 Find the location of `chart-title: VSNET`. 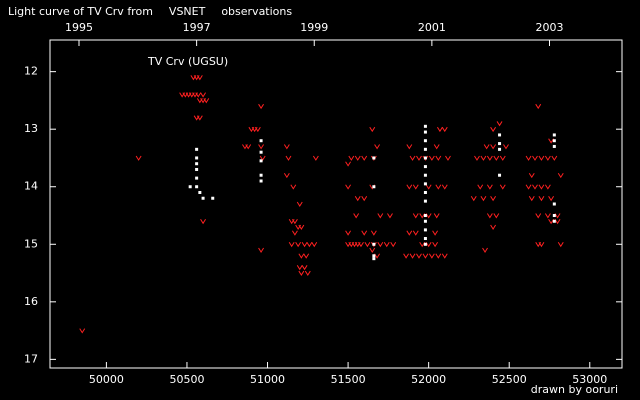

chart-title: VSNET is located at coordinates (187, 11).